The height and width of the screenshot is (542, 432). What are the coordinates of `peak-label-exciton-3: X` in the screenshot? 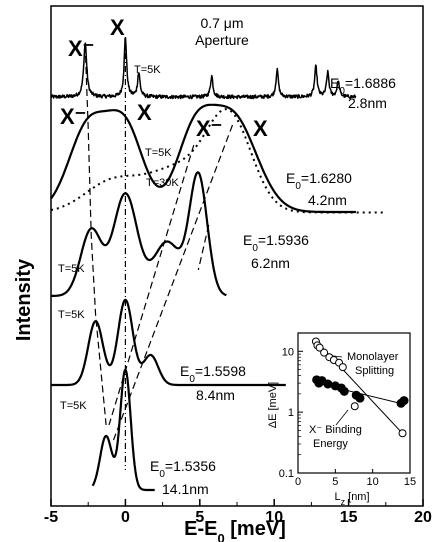 It's located at (260, 128).